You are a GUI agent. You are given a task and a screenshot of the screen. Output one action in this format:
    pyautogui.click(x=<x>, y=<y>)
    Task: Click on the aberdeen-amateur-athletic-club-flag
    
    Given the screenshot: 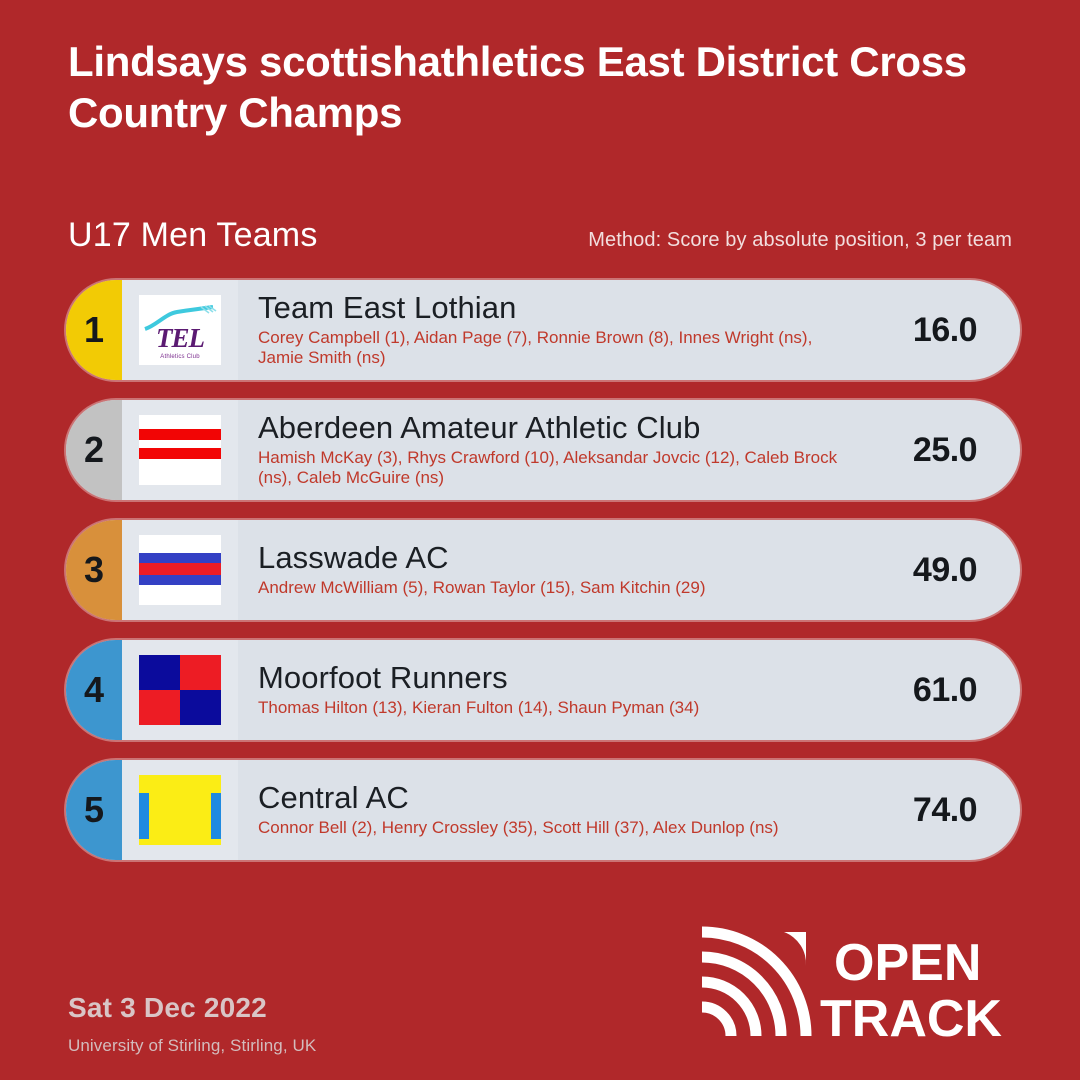 What is the action you would take?
    pyautogui.click(x=180, y=450)
    